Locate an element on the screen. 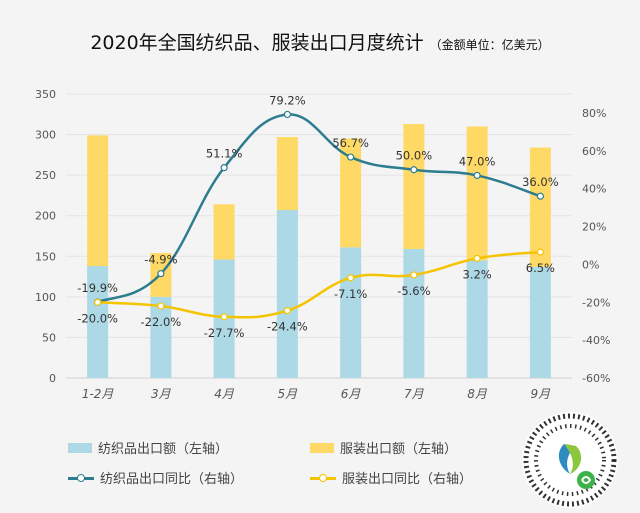 This screenshot has height=513, width=640. textile-yoy-data-label: -19.9% is located at coordinates (97, 288).